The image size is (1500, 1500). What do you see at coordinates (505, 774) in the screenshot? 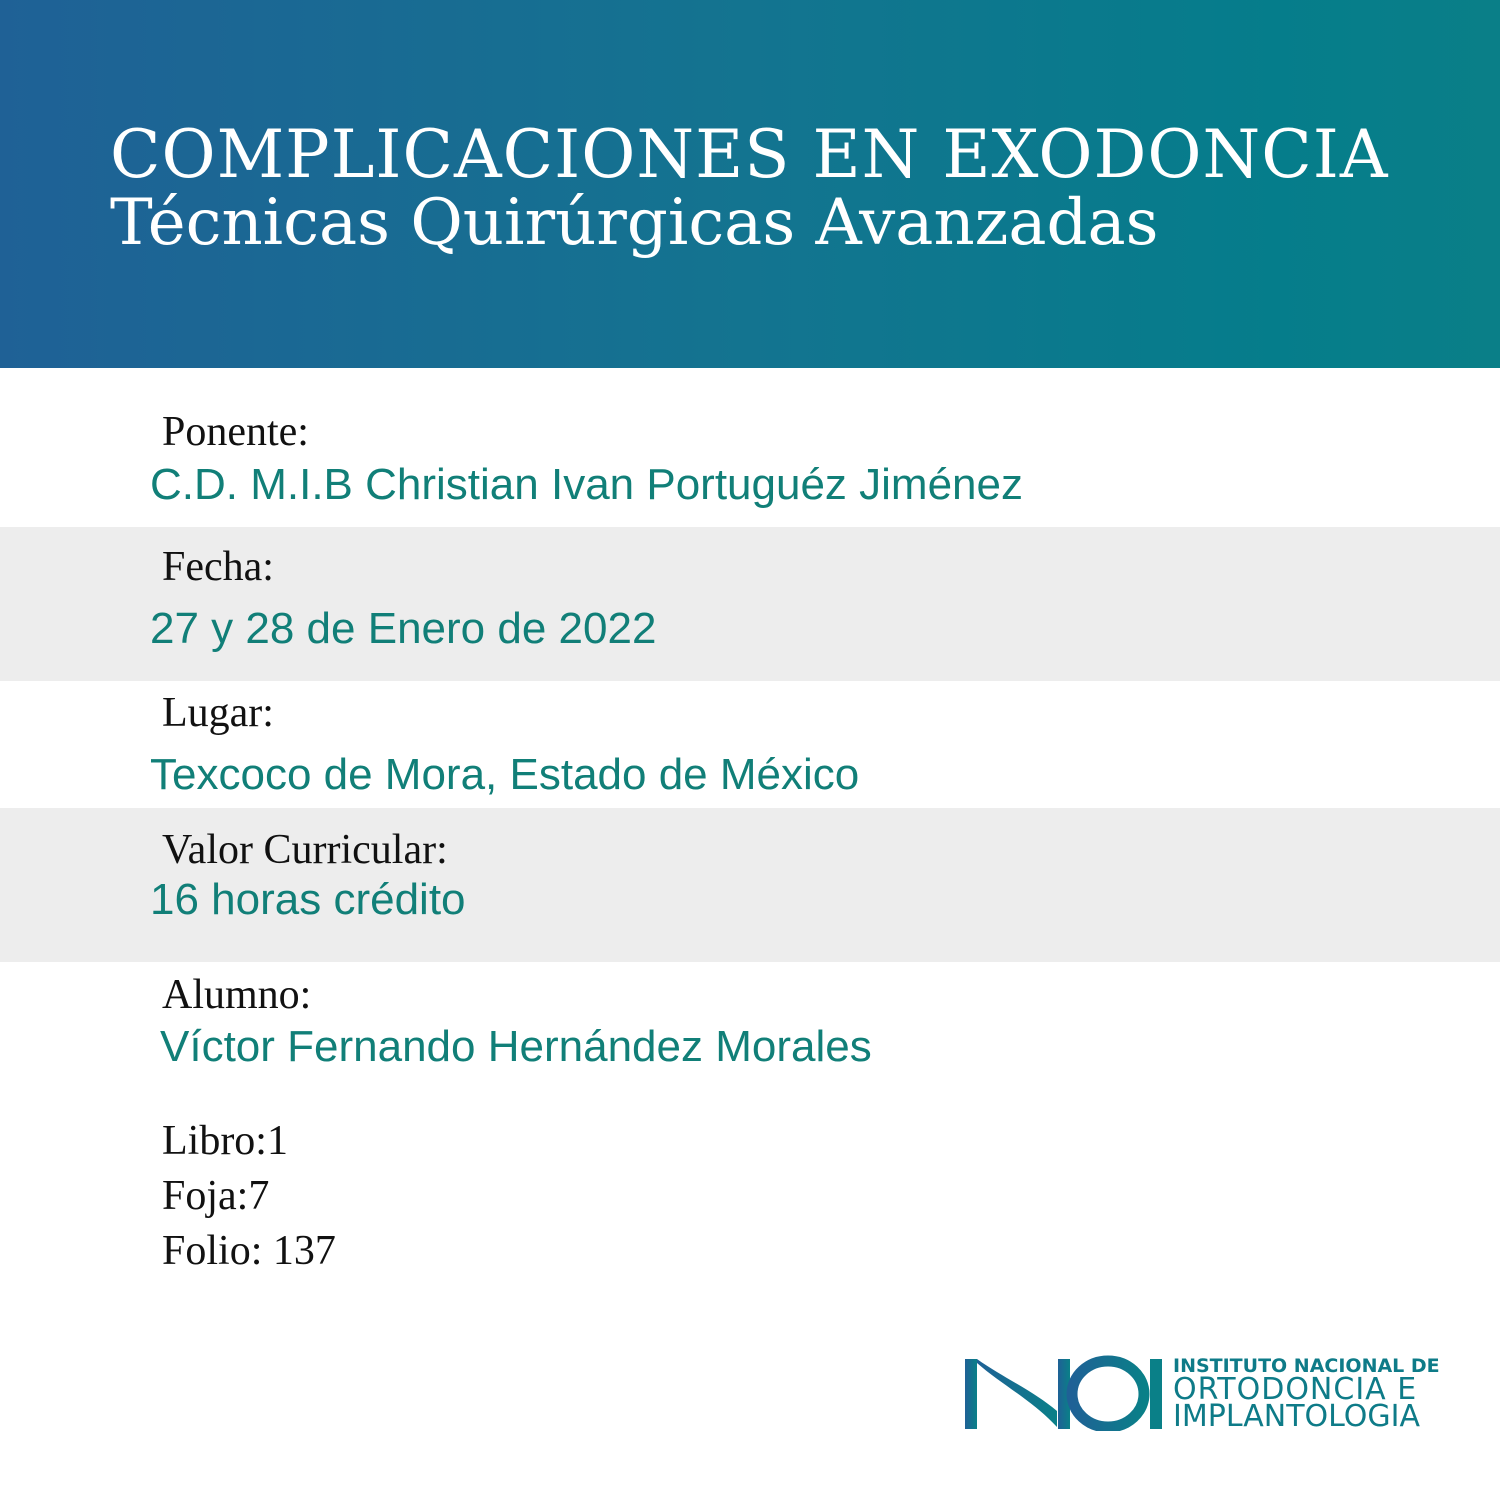
I see `lugar-value: Texcoco de Mora, Estado de México` at bounding box center [505, 774].